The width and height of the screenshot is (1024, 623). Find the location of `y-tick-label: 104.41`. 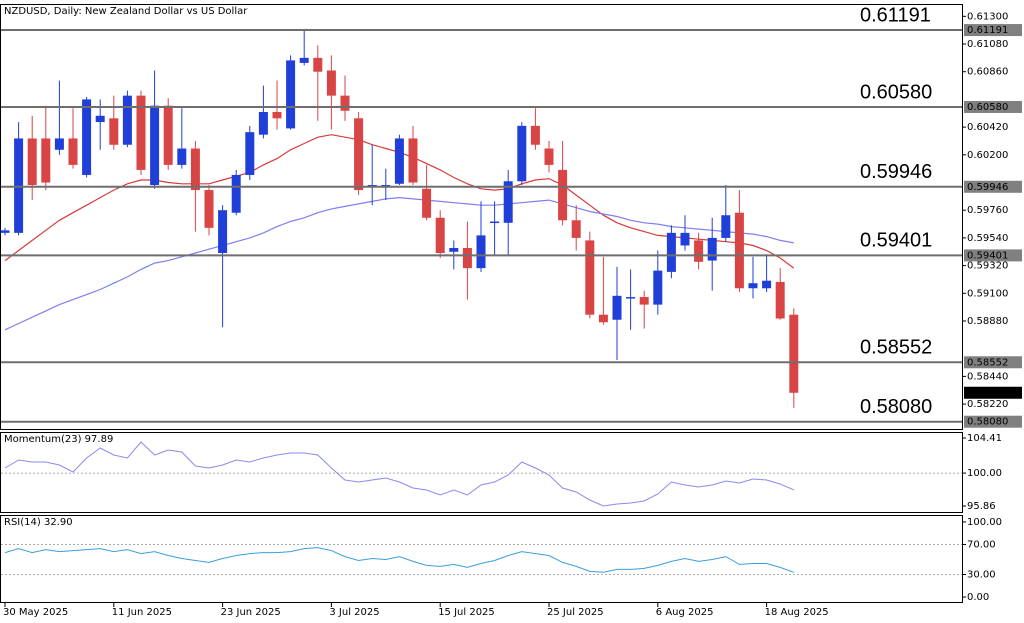

y-tick-label: 104.41 is located at coordinates (984, 438).